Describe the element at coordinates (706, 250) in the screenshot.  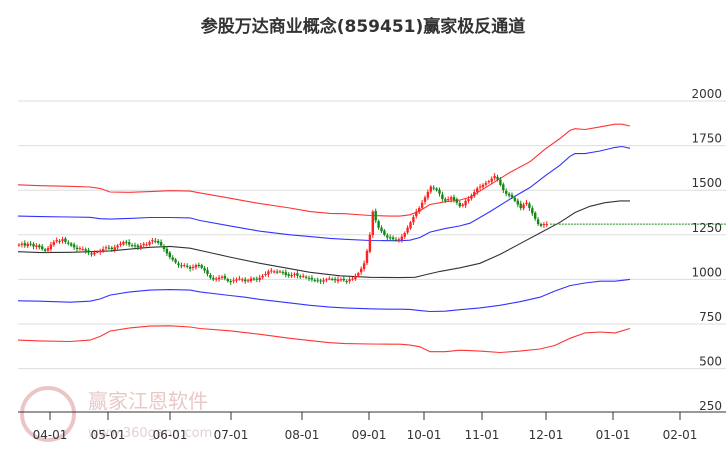
I see `y-axis: 2000 1750 1500 1250 1000 750 500 250` at that location.